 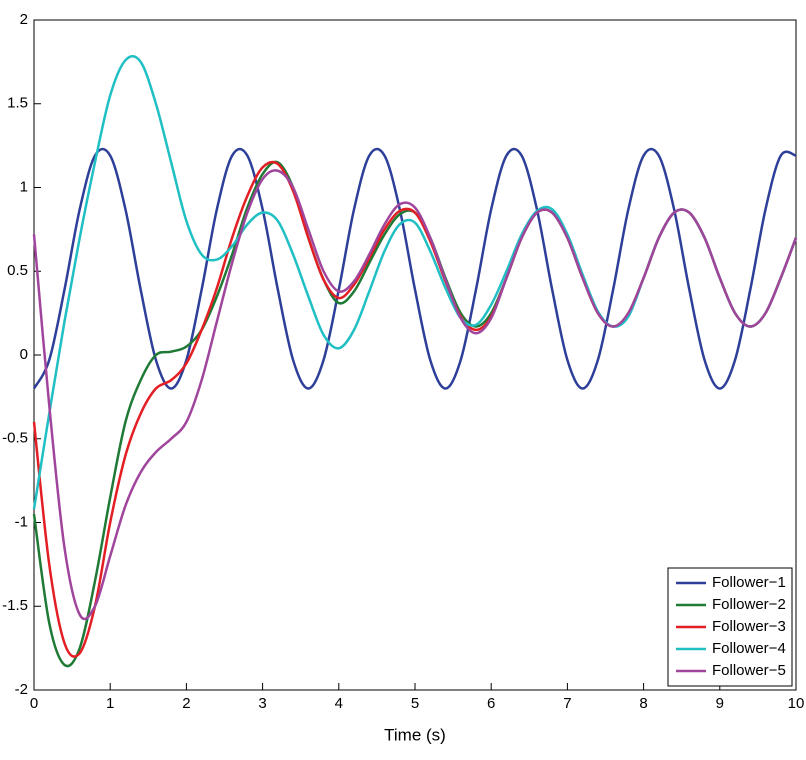 What do you see at coordinates (643, 703) in the screenshot?
I see `x-tick-label: 8` at bounding box center [643, 703].